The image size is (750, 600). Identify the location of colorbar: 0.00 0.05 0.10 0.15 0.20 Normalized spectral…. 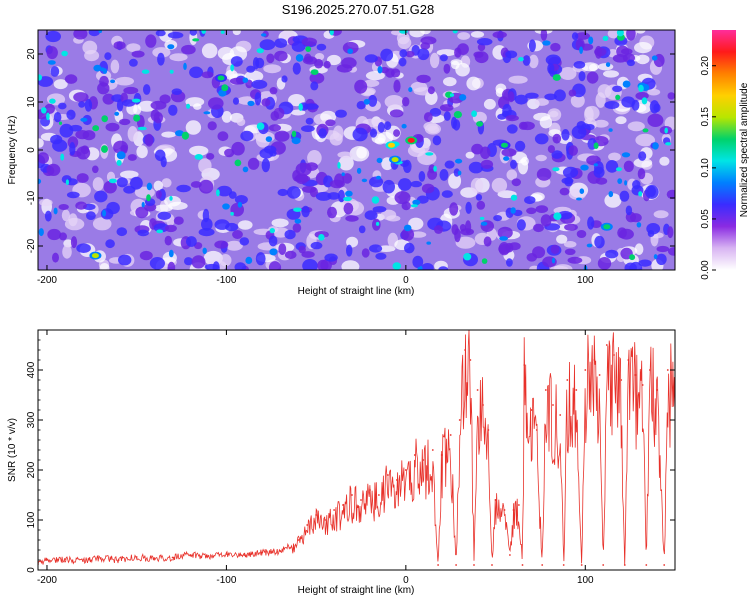
(725, 155).